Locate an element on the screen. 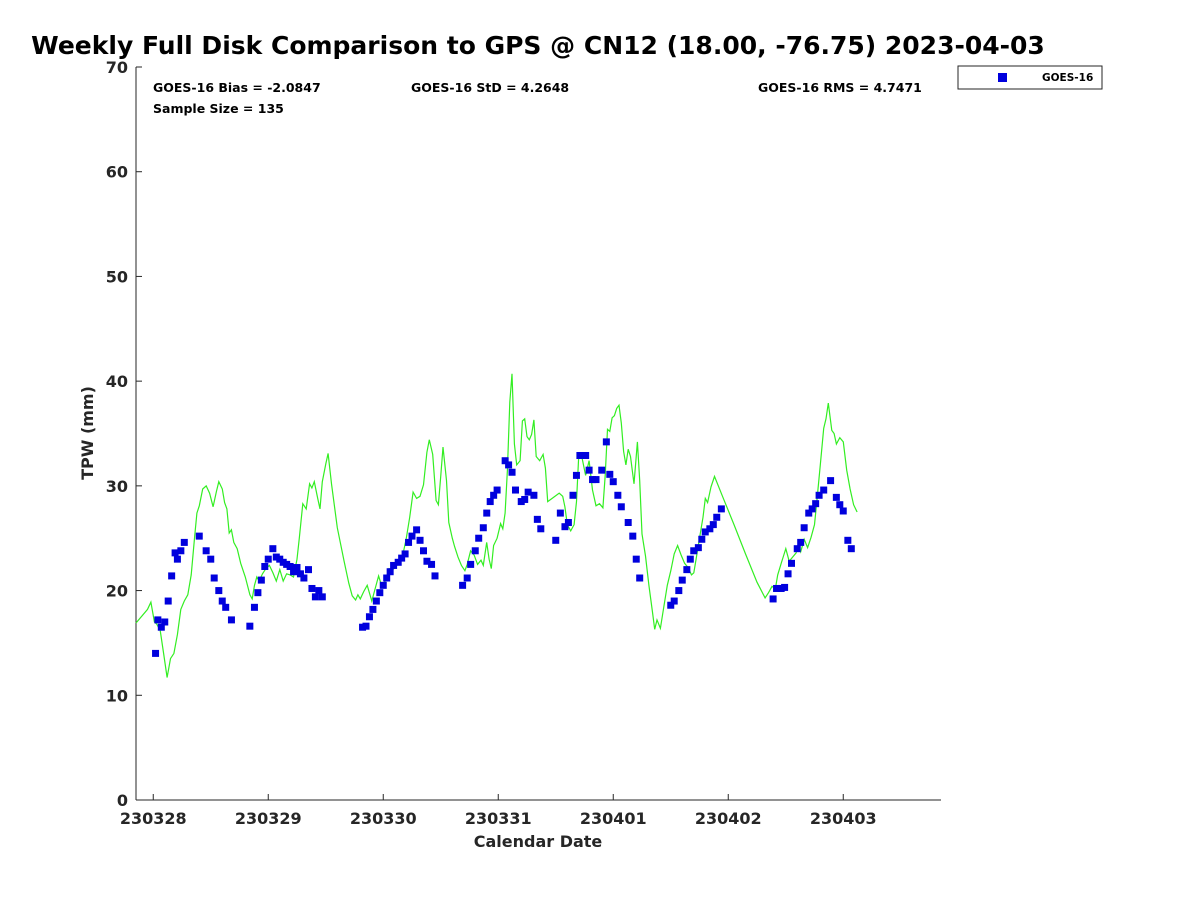 Image resolution: width=1200 pixels, height=900 pixels. x-tick-label: 230329 is located at coordinates (268, 818).